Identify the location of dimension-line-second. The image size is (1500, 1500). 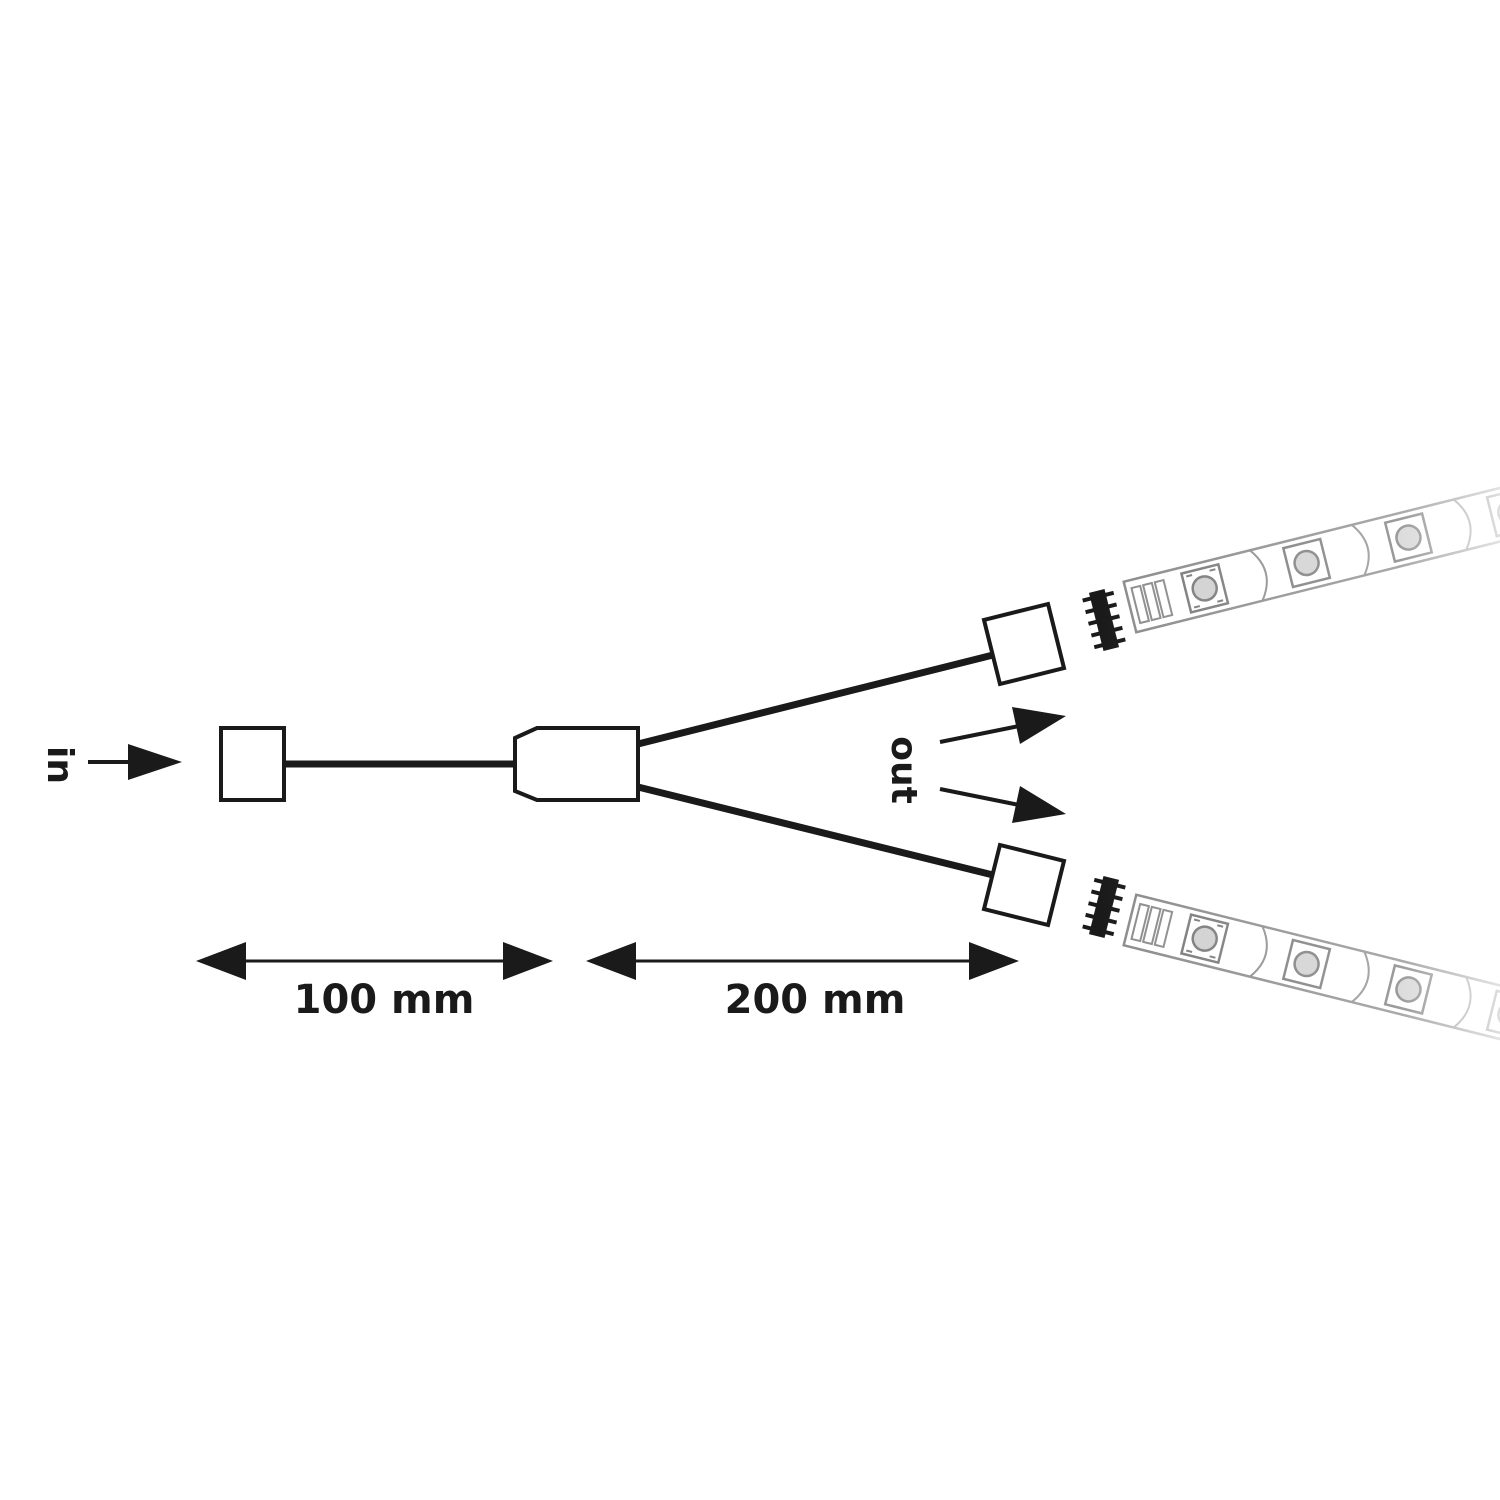
(802, 961).